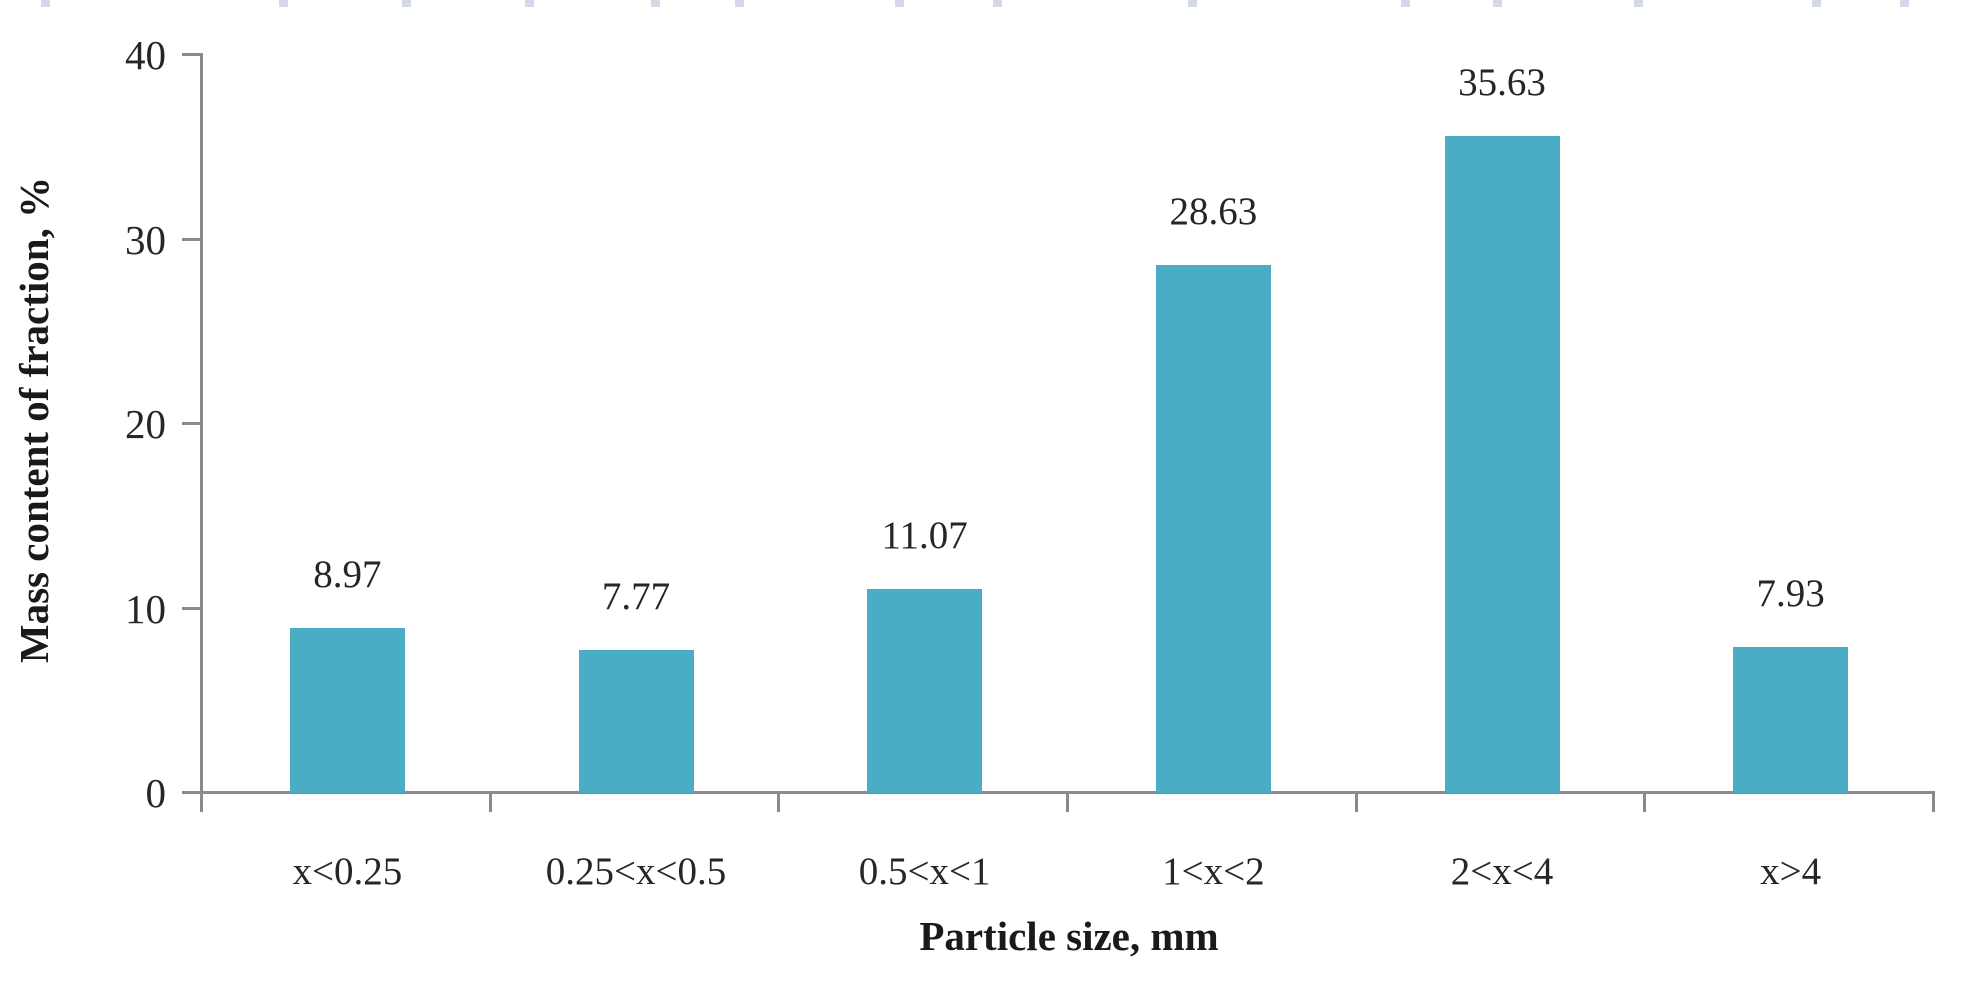 The height and width of the screenshot is (983, 1972). What do you see at coordinates (145, 55) in the screenshot?
I see `y-tick-label: 40` at bounding box center [145, 55].